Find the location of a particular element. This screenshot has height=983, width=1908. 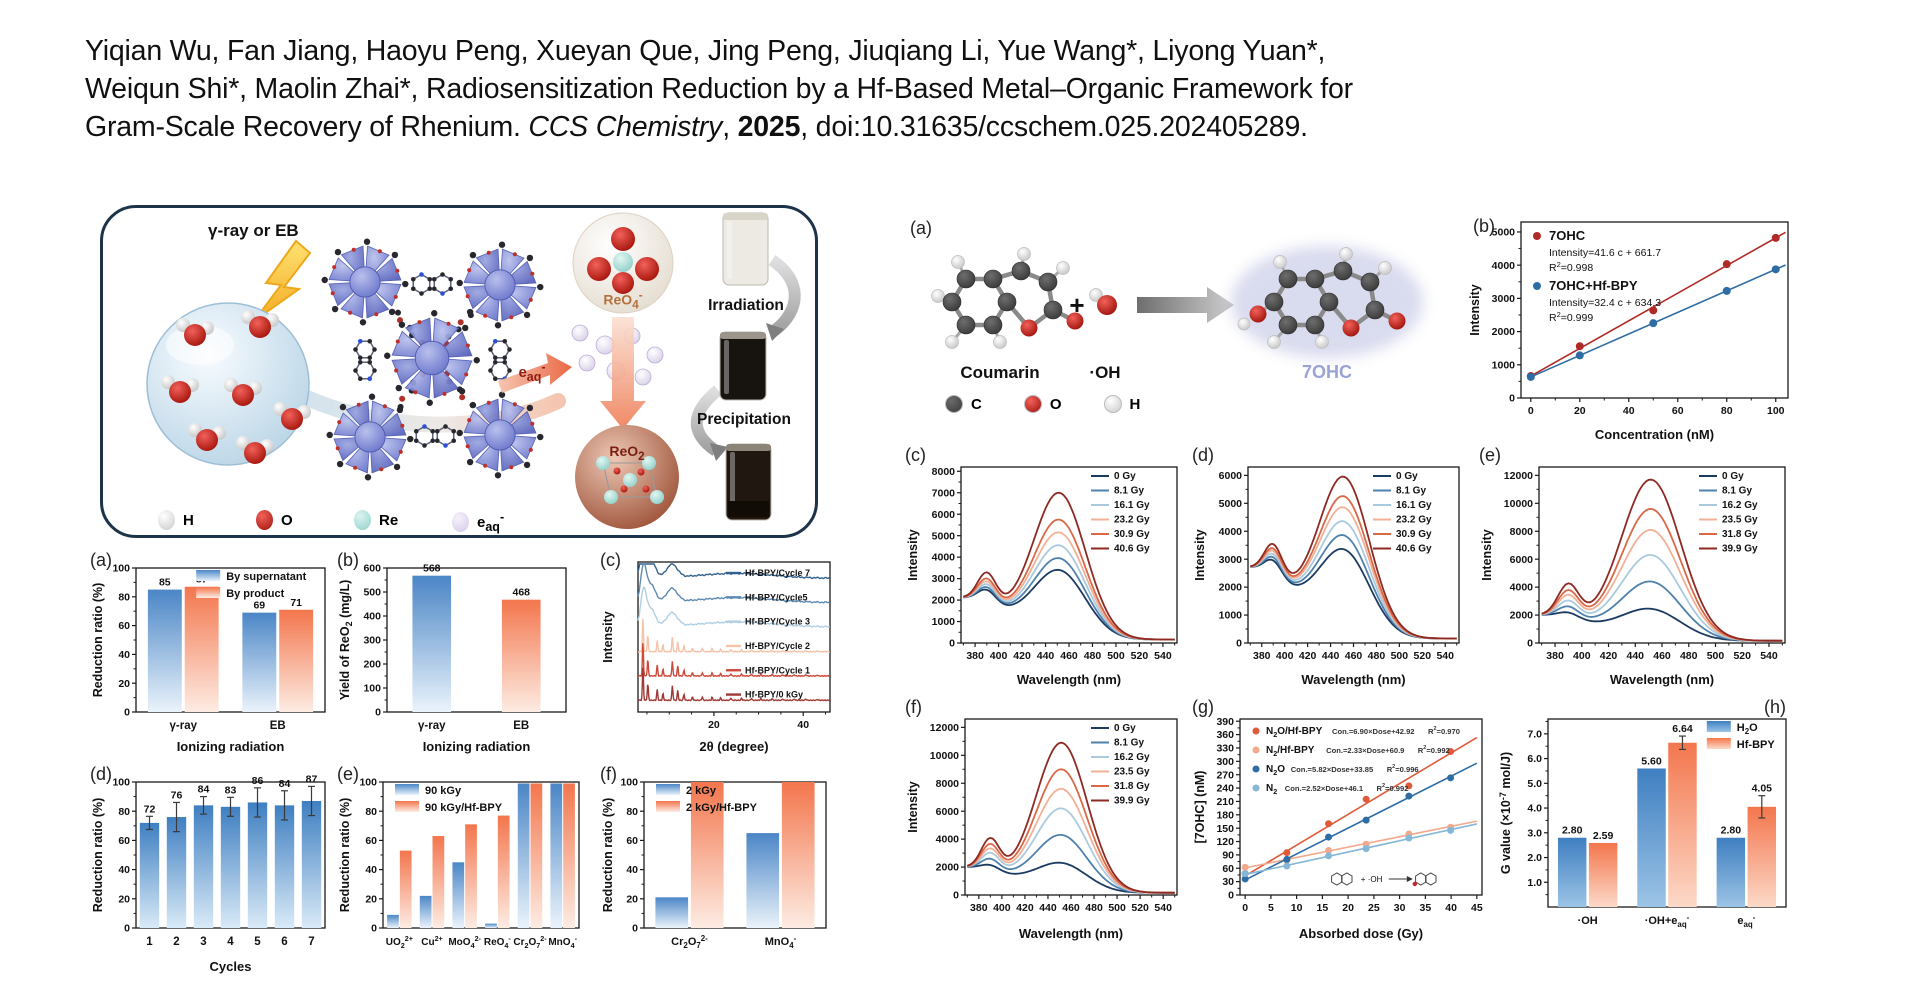

svg-text: MoO42- is located at coordinates (464, 942).